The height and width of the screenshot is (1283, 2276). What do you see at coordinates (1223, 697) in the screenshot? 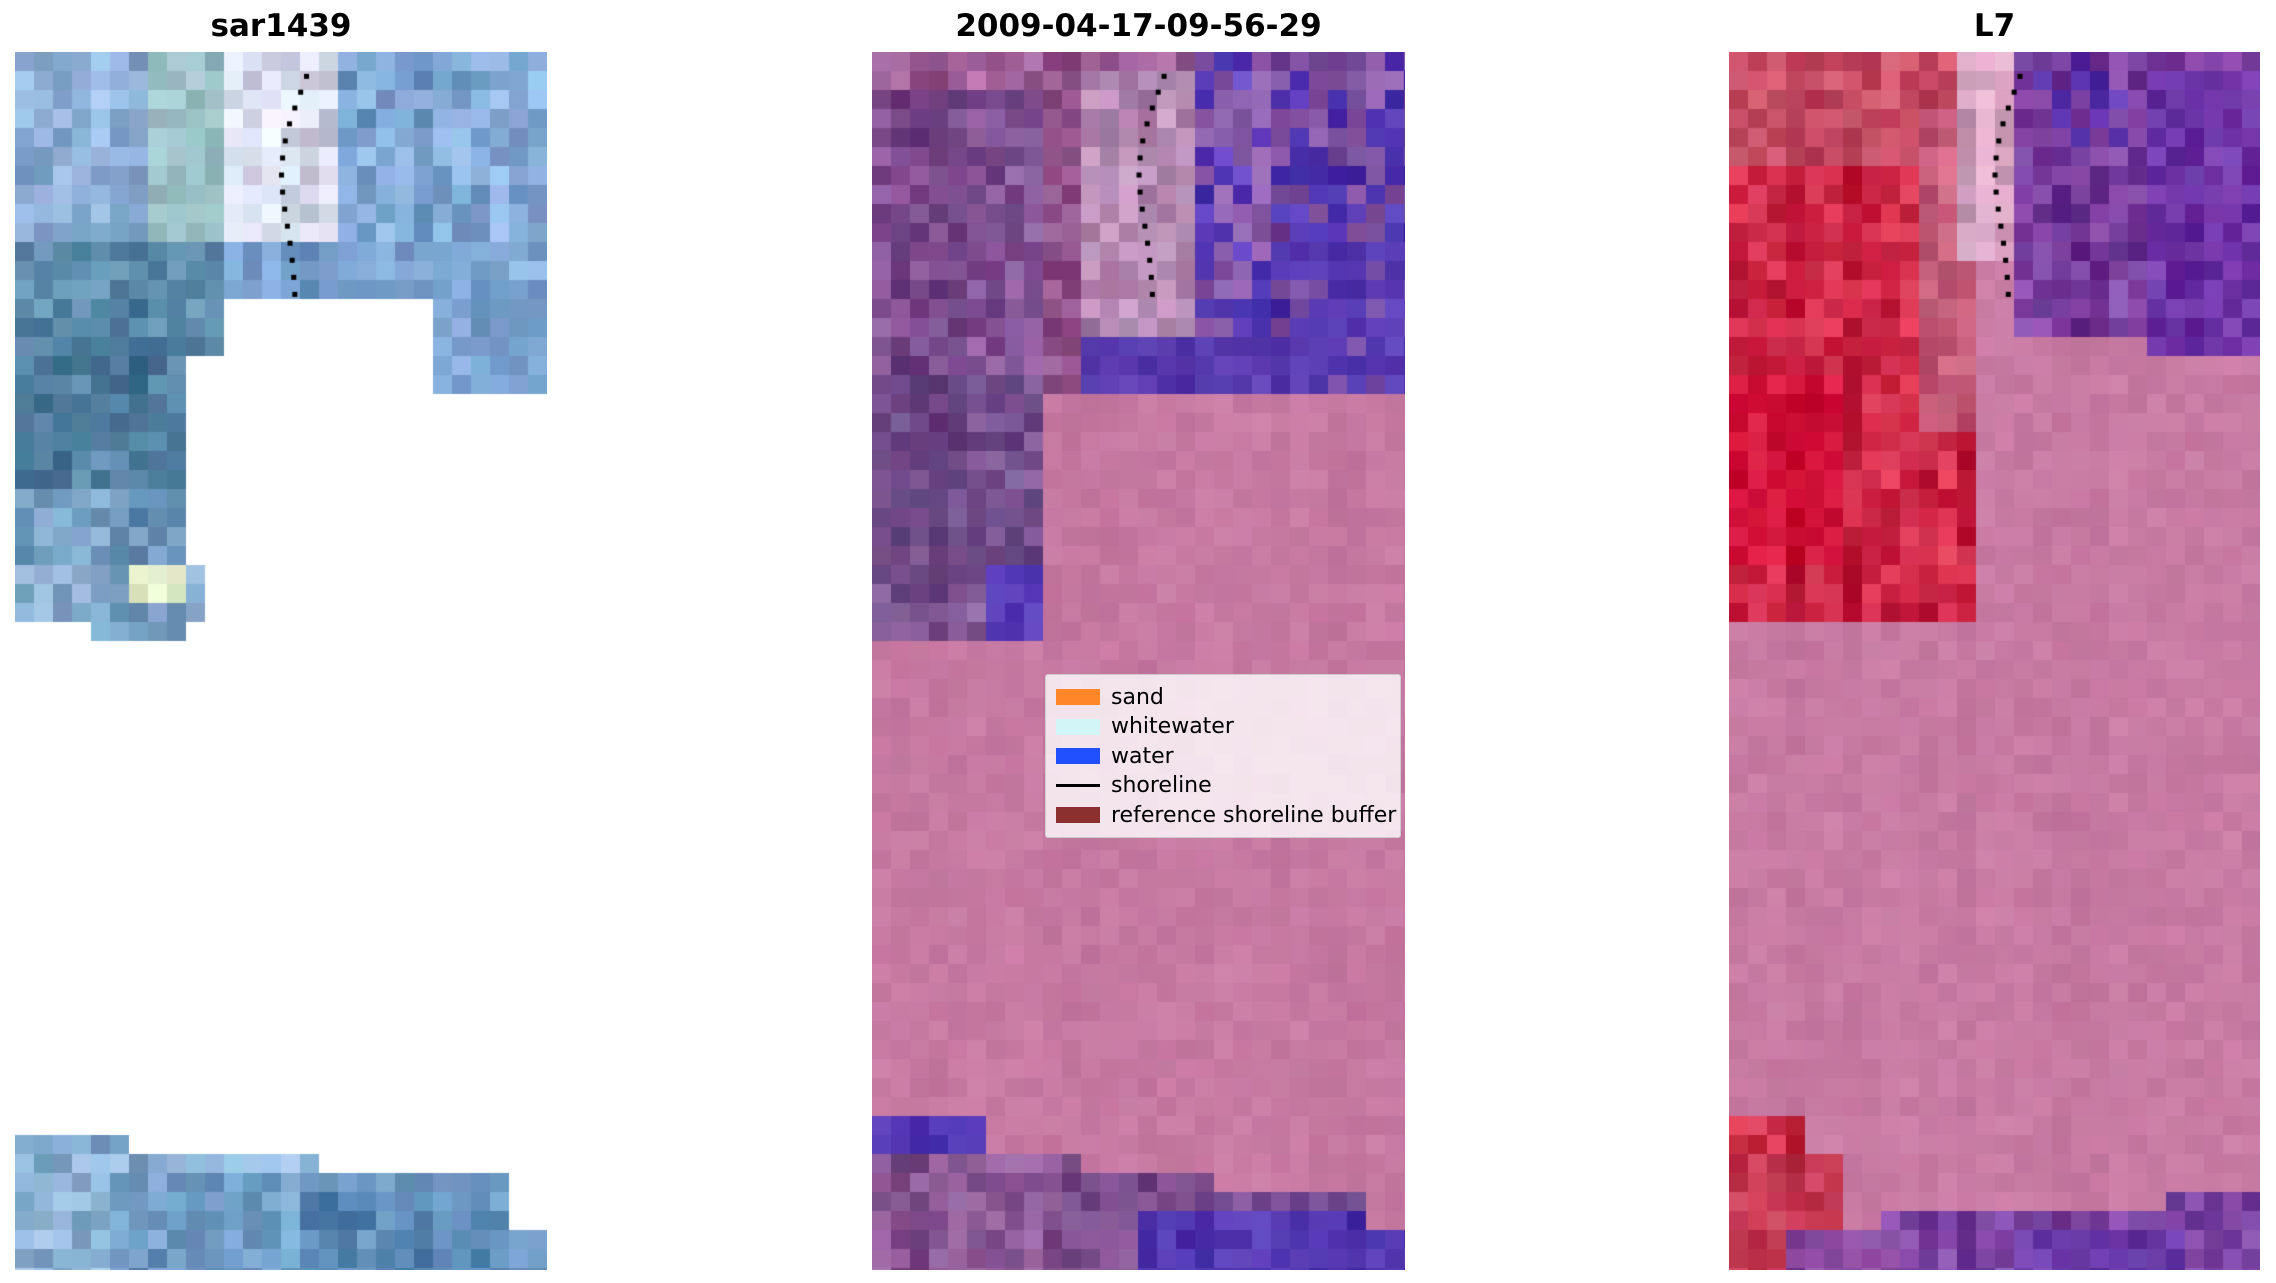
I see `legend-item-sand: sand` at bounding box center [1223, 697].